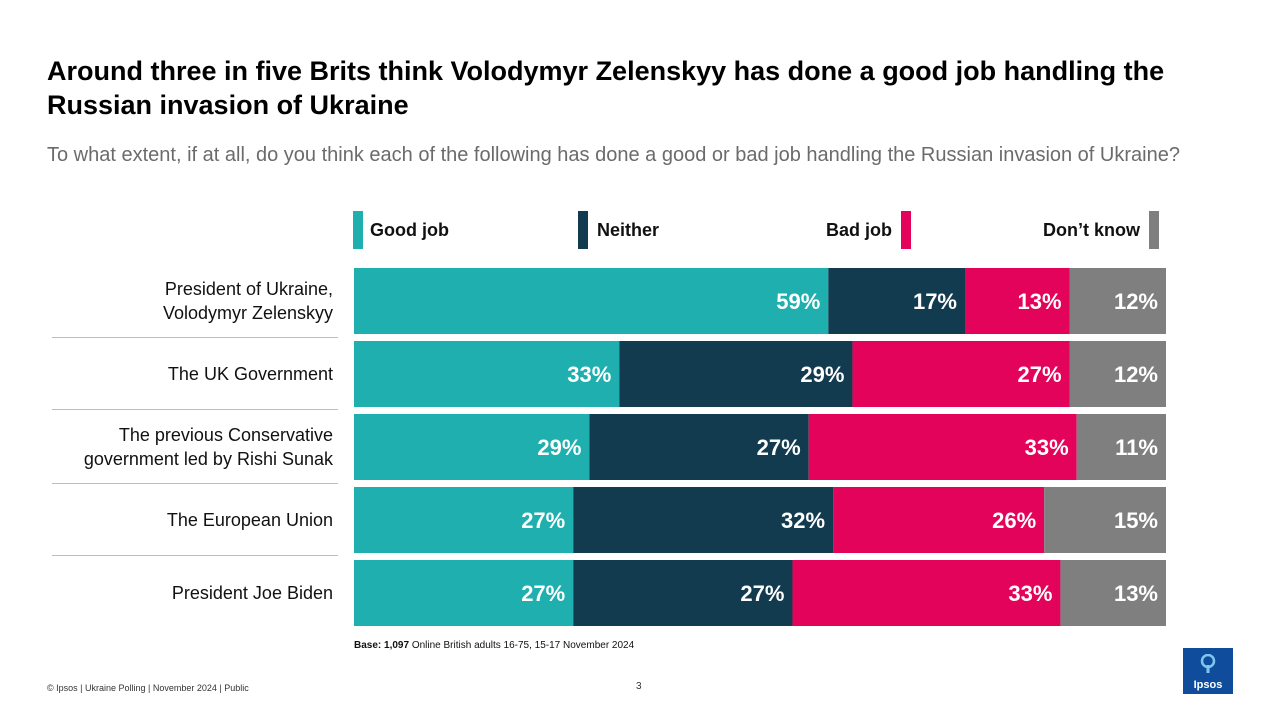 This screenshot has height=720, width=1280. I want to click on page-number: 3, so click(639, 686).